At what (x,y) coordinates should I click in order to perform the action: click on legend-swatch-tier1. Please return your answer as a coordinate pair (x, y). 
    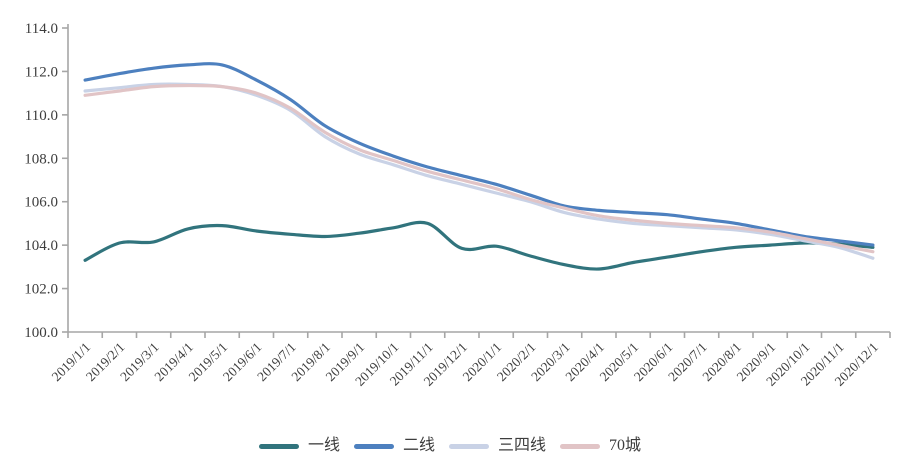
    Looking at the image, I should click on (278, 446).